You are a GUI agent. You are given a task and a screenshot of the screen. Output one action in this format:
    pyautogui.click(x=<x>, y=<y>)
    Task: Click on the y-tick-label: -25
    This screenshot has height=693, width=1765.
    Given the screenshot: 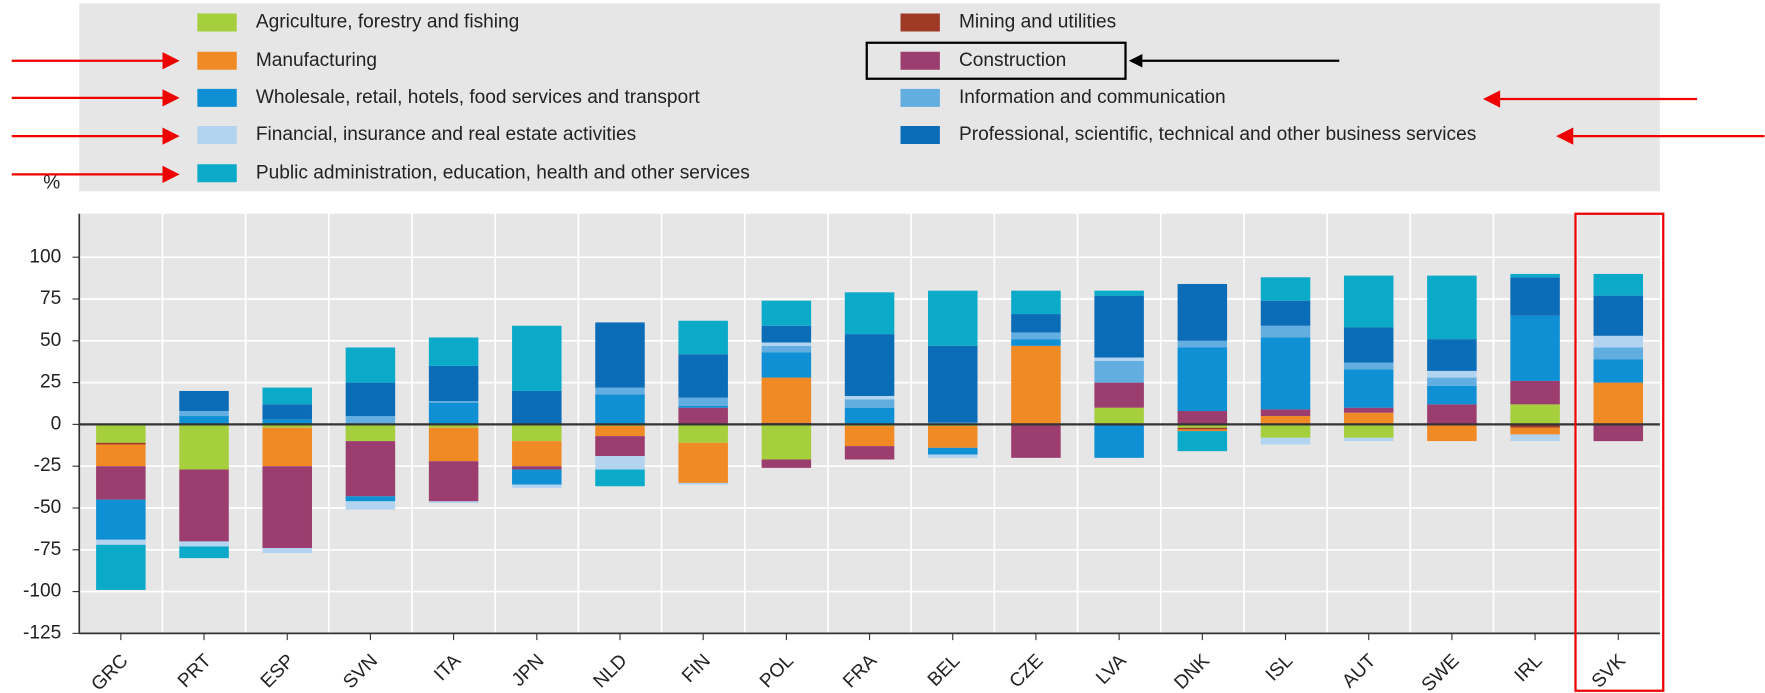 What is the action you would take?
    pyautogui.click(x=48, y=465)
    